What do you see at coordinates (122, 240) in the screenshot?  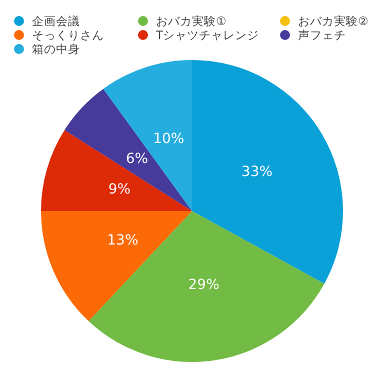 I see `data-label: 13%` at bounding box center [122, 240].